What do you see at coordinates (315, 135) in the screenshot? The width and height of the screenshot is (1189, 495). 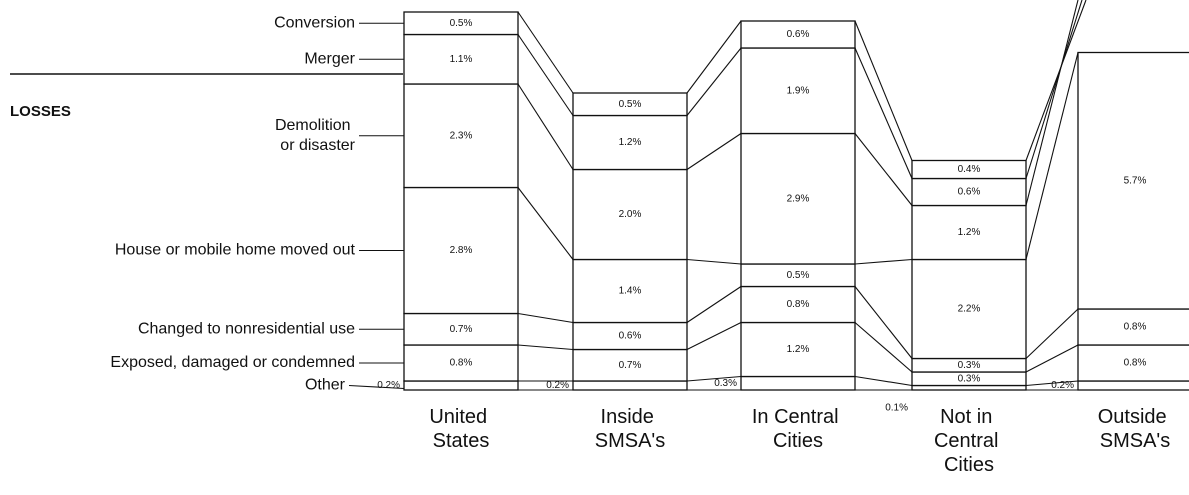 I see `legend-label: Demolition or disaster` at bounding box center [315, 135].